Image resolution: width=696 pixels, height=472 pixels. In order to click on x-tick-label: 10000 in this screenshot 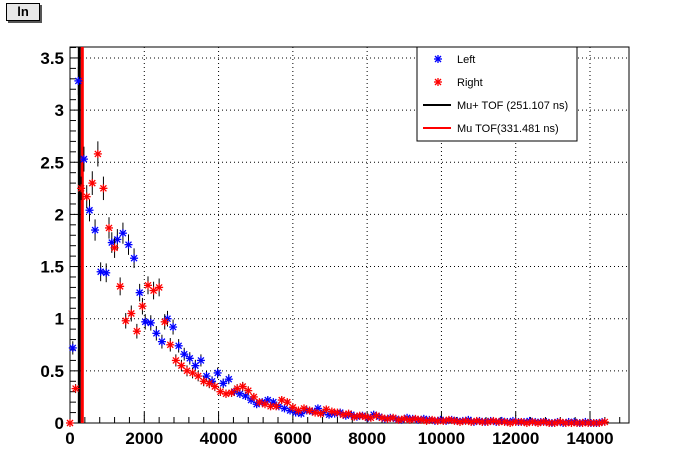, I will do `click(441, 438)`.